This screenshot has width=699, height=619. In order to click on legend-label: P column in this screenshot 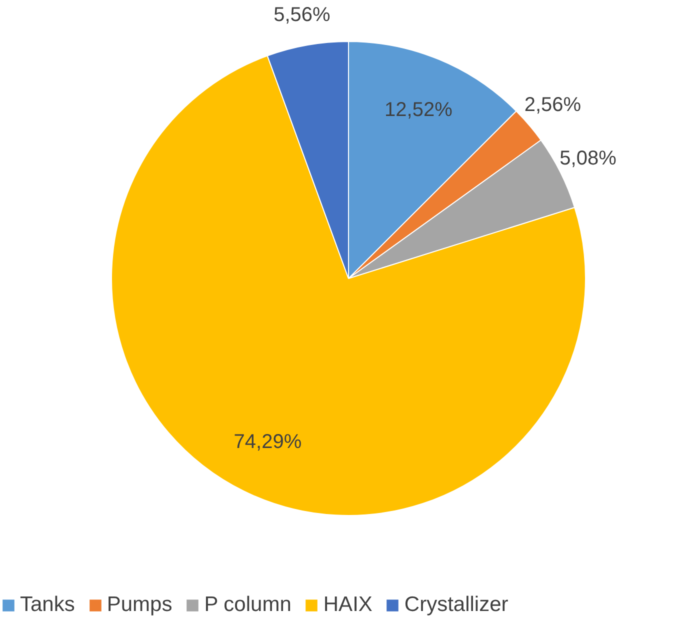, I will do `click(248, 605)`.